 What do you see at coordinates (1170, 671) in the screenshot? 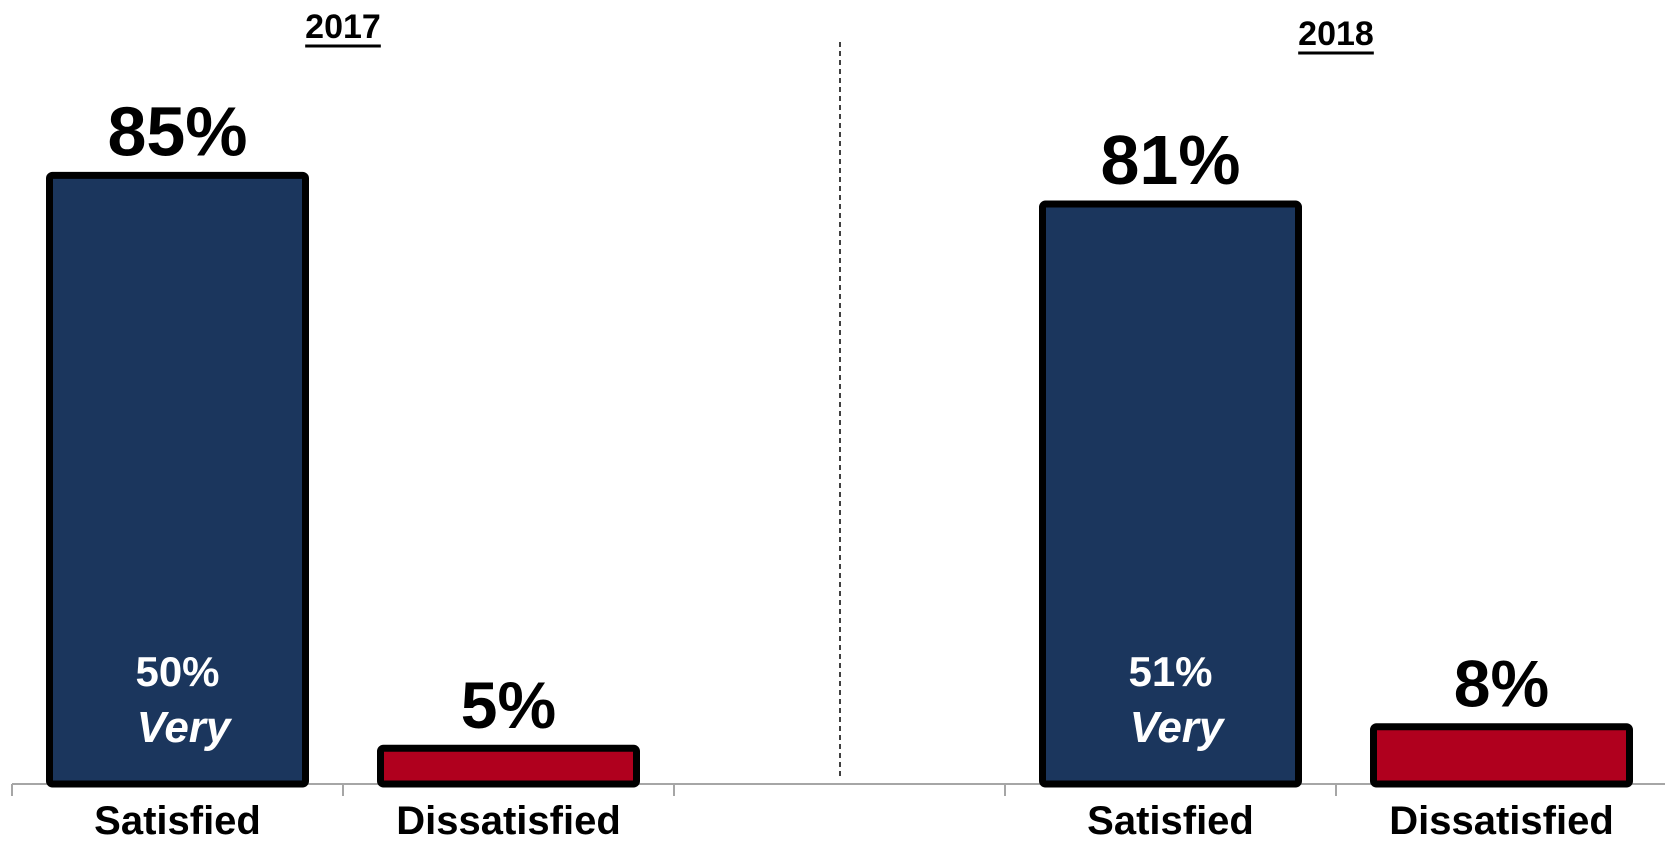
I see `inner-value-label: 51%` at bounding box center [1170, 671].